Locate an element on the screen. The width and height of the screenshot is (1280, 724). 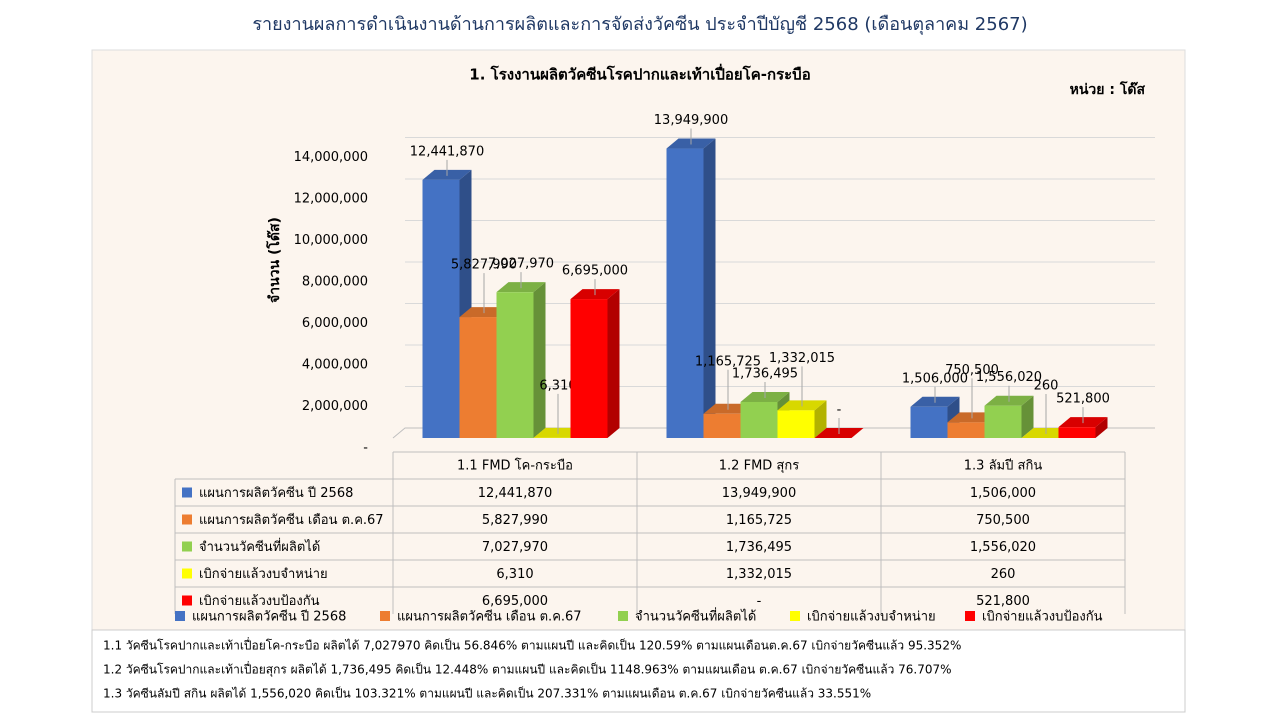
data-label: 12,441,870 is located at coordinates (447, 151).